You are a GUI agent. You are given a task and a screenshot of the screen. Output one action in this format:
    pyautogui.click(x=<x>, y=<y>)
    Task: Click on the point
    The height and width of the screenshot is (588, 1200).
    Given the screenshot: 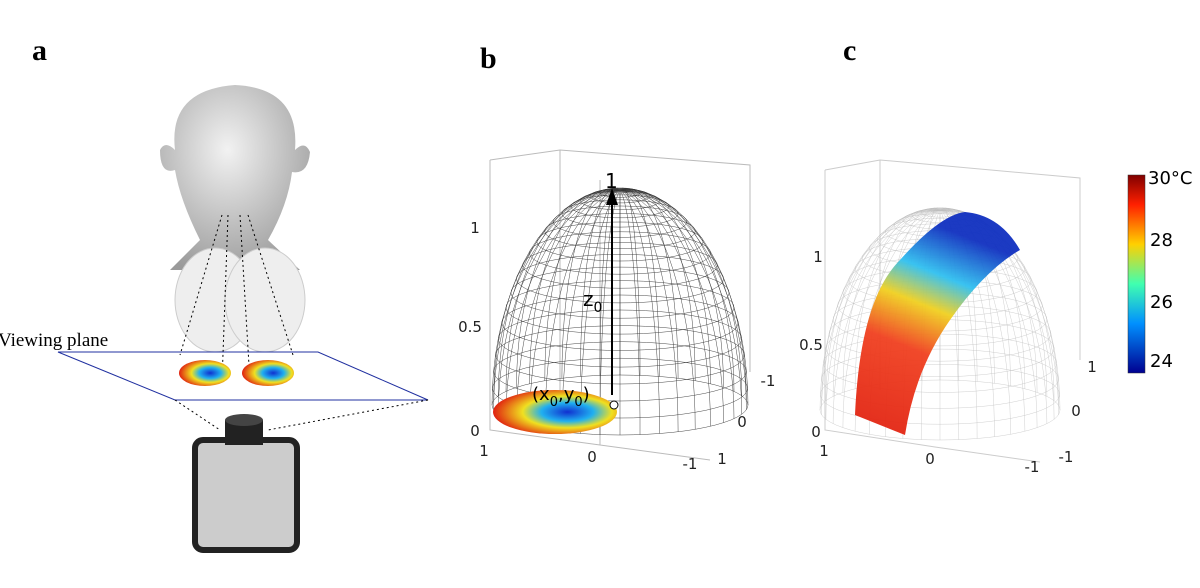 What is the action you would take?
    pyautogui.click(x=614, y=405)
    